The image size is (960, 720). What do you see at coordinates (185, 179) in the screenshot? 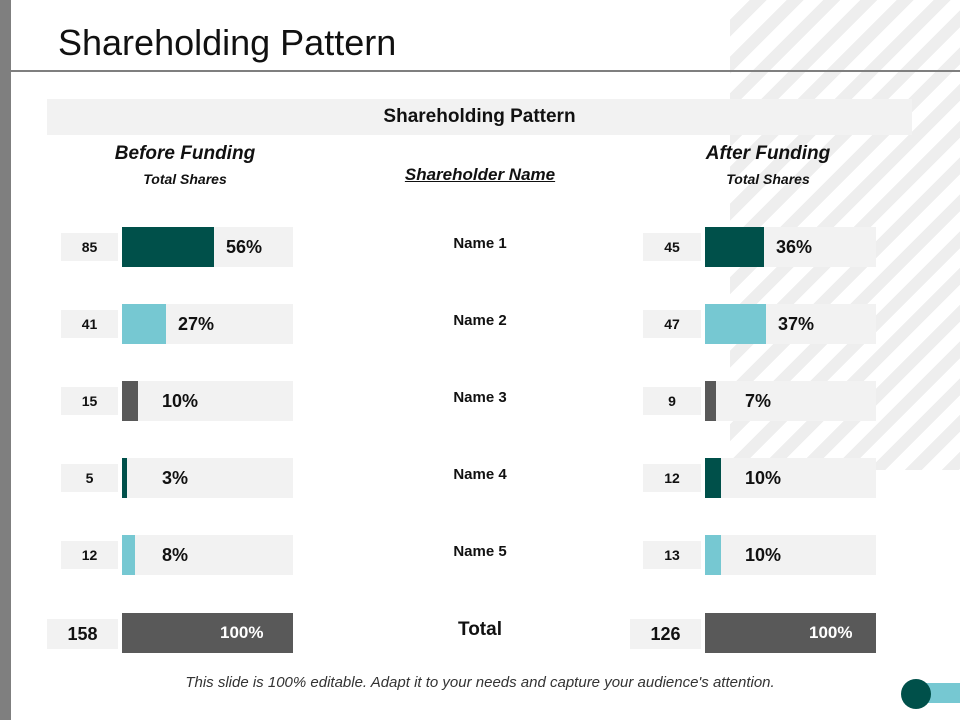
I see `before-total-shares-label: Total Shares` at bounding box center [185, 179].